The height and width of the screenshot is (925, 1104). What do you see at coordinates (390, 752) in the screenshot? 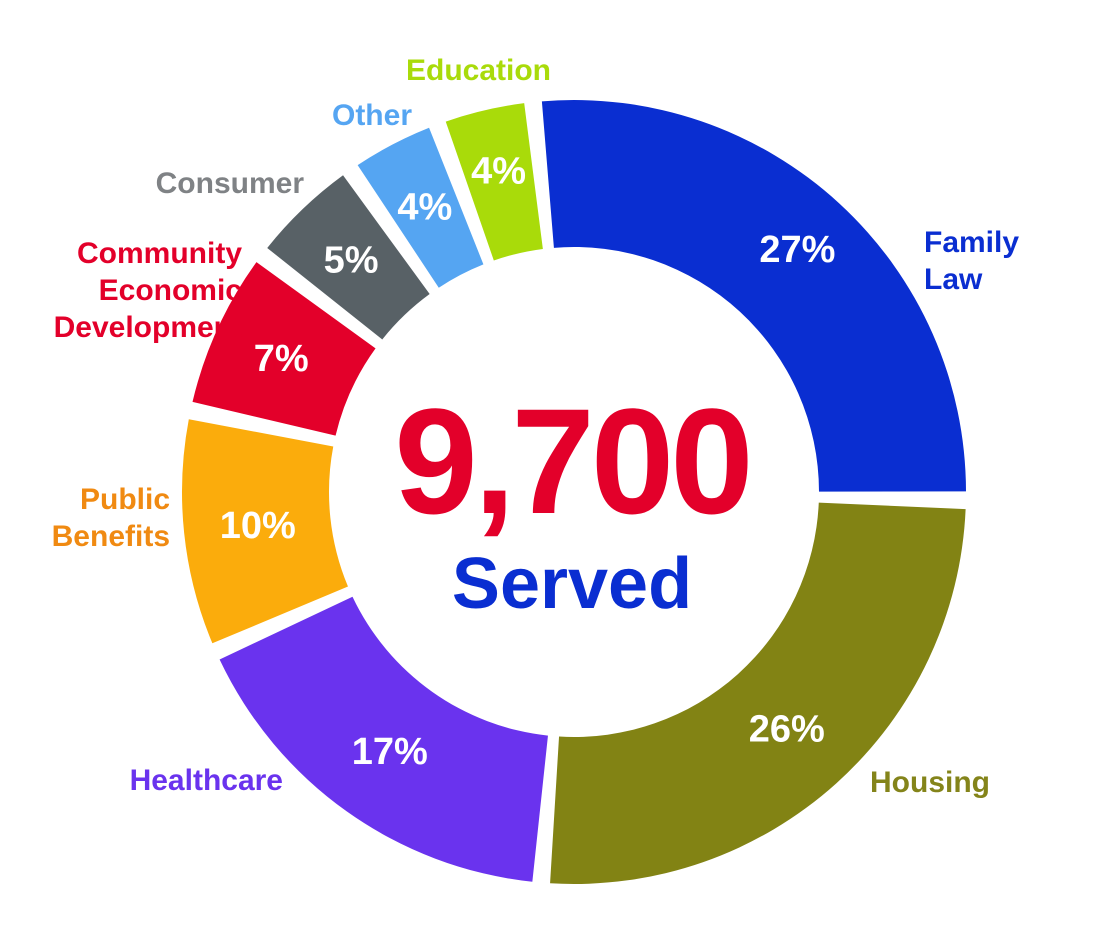
I see `slice-percent-label: 17%` at bounding box center [390, 752].